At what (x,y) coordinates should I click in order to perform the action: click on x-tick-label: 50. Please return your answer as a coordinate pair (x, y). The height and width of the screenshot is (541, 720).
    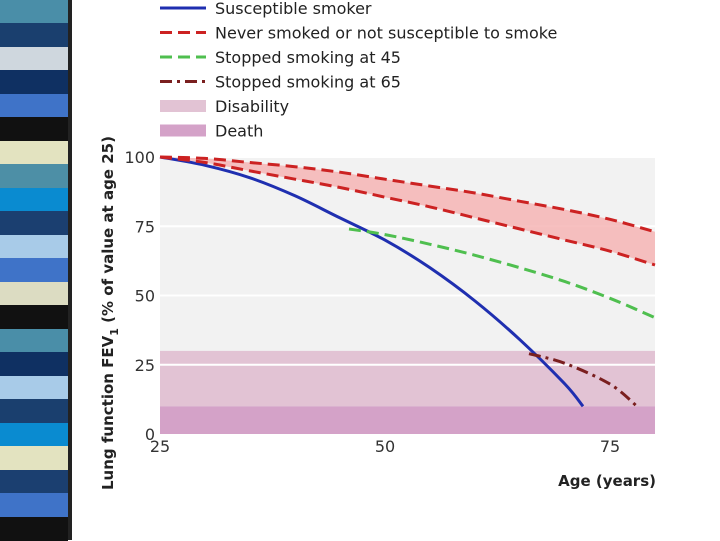
    Looking at the image, I should click on (385, 446).